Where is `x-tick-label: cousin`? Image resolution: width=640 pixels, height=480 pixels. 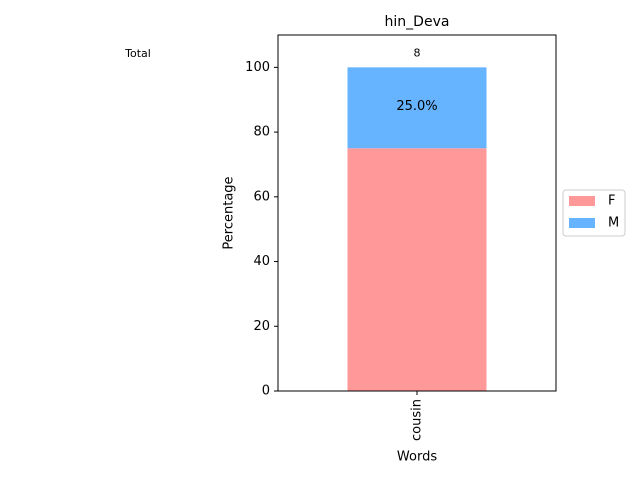 x-tick-label: cousin is located at coordinates (417, 420).